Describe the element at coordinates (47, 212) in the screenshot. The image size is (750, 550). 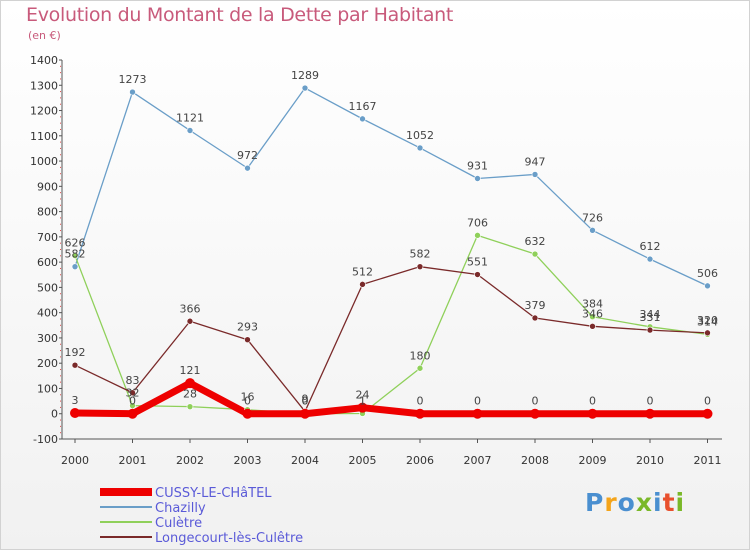
I see `y-tick-label: 800` at that location.